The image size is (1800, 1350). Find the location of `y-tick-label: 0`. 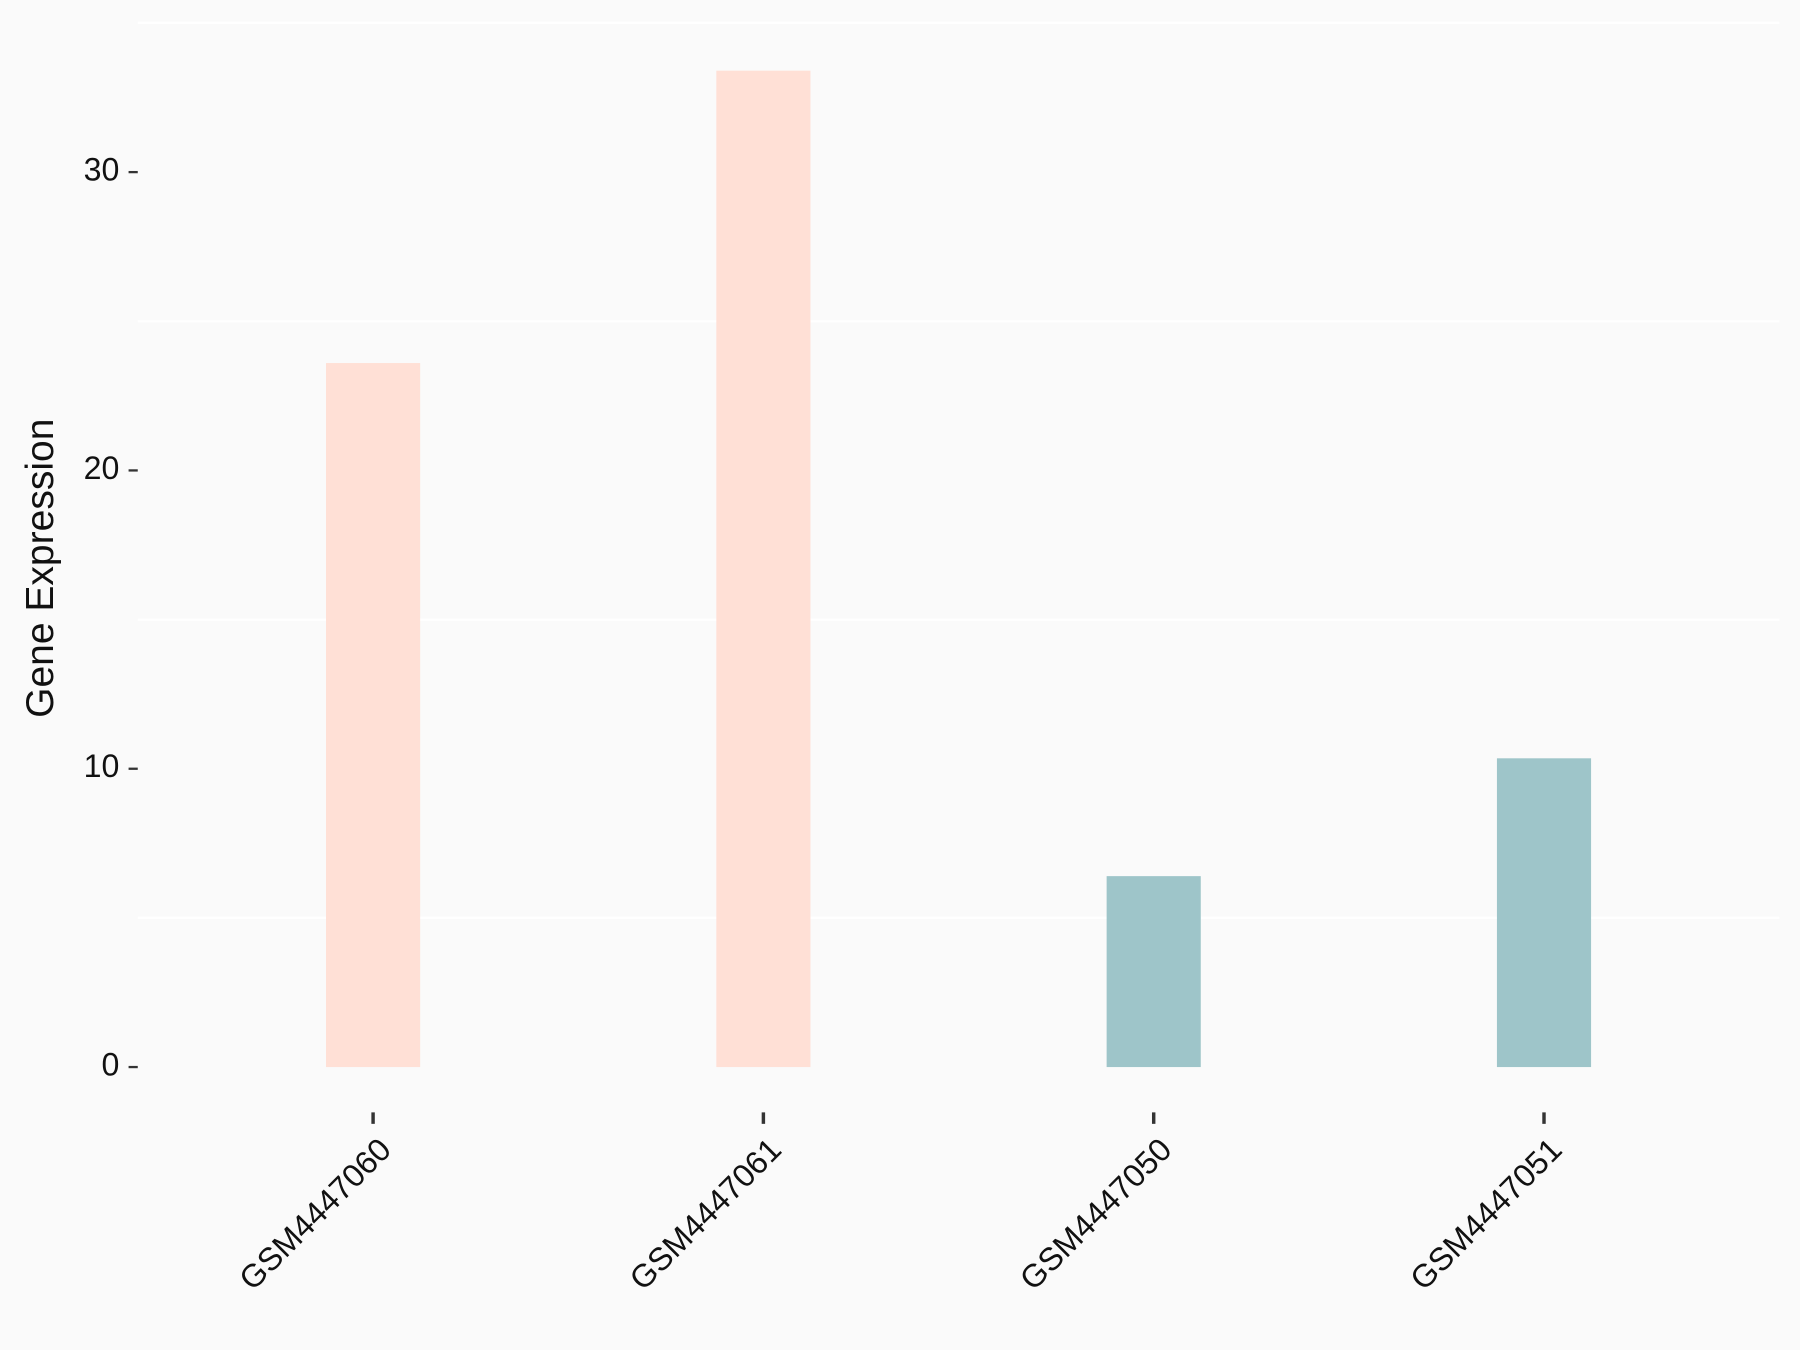

y-tick-label: 0 is located at coordinates (111, 1065).